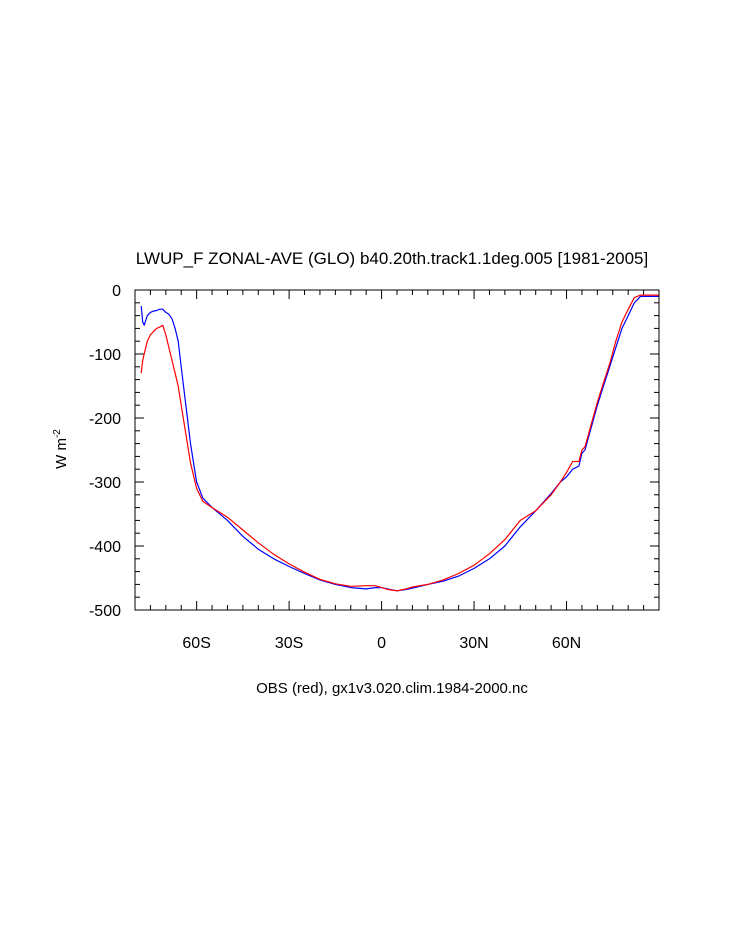 The width and height of the screenshot is (733, 950). Describe the element at coordinates (105, 483) in the screenshot. I see `y-tick-label: -300` at that location.